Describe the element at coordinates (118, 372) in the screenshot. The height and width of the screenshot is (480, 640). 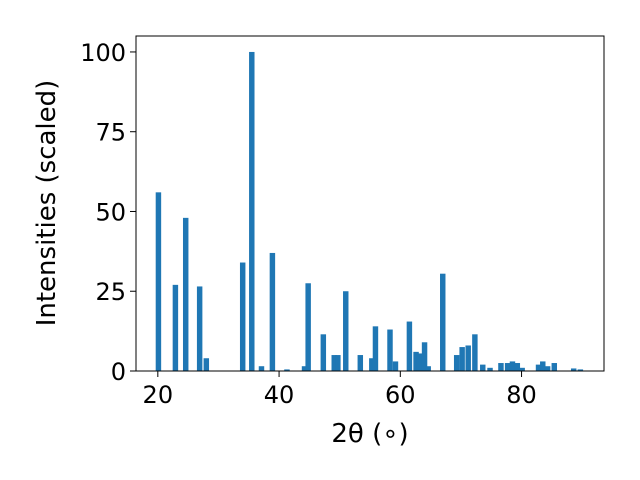
I see `y-tick-label: 0` at that location.